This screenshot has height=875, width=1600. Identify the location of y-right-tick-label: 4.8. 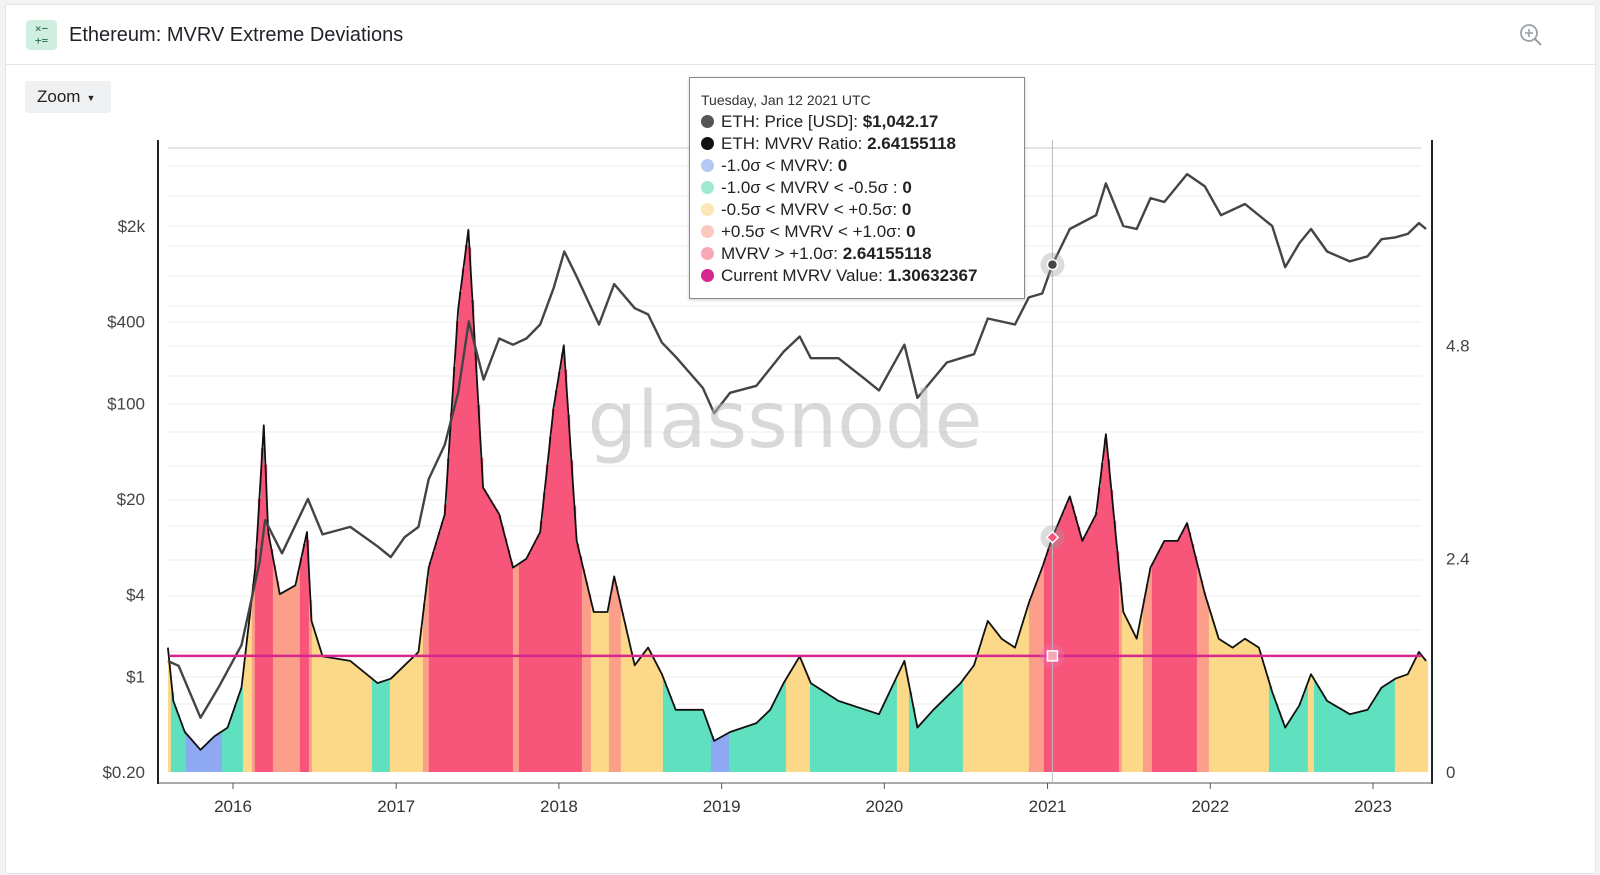
(1458, 345).